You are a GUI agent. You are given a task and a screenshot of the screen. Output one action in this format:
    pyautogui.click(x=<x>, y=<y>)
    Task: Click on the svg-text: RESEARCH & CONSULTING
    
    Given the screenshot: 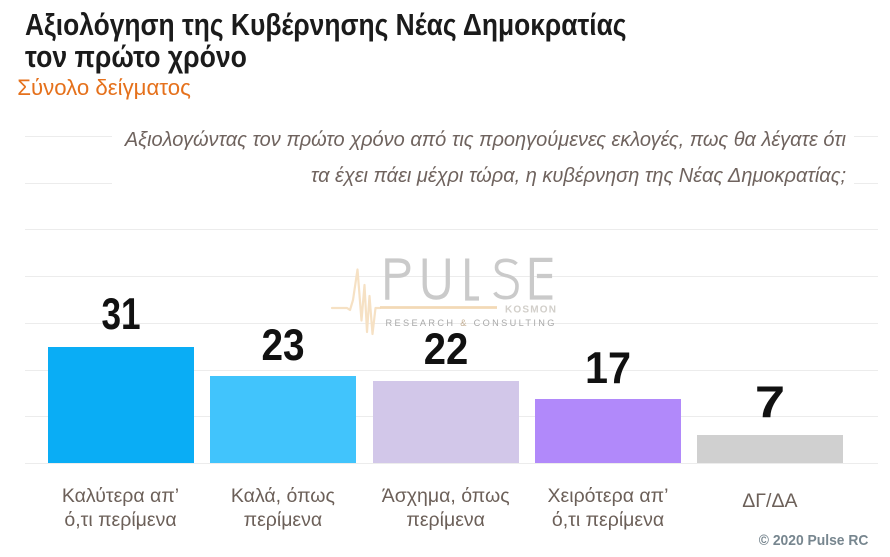 What is the action you would take?
    pyautogui.click(x=471, y=323)
    